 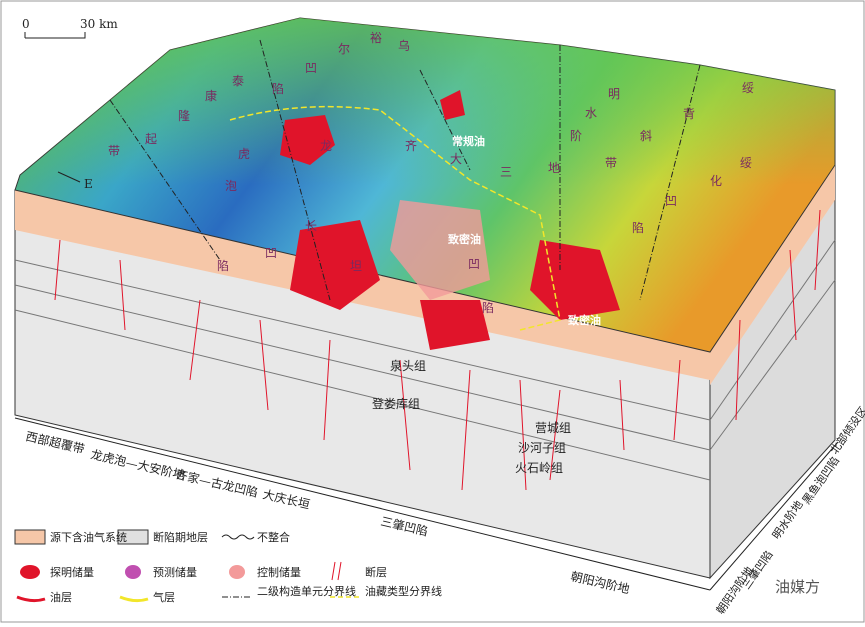 I want to click on legend, so click(x=187, y=566).